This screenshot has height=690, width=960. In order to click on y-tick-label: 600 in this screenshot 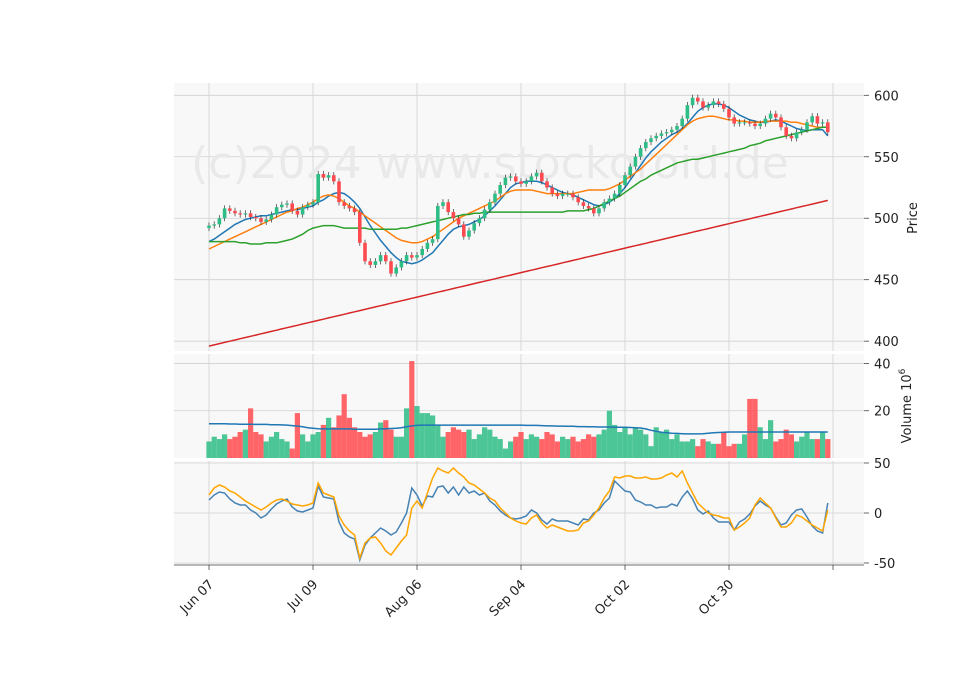, I will do `click(886, 96)`.